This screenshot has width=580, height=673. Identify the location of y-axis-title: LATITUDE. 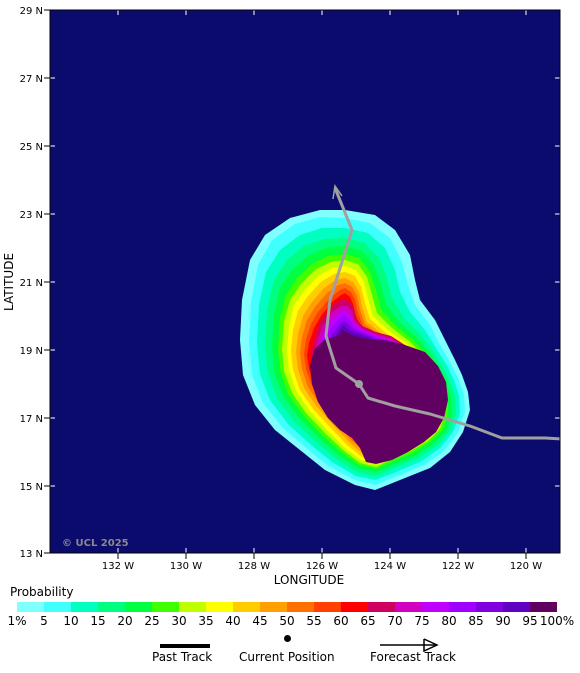
(9, 282).